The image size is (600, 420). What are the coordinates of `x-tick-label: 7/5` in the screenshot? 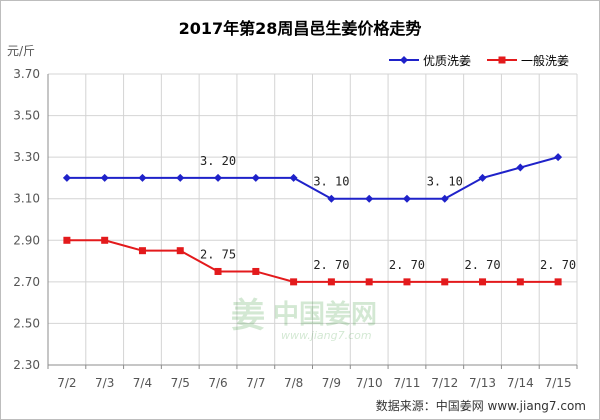 It's located at (180, 383).